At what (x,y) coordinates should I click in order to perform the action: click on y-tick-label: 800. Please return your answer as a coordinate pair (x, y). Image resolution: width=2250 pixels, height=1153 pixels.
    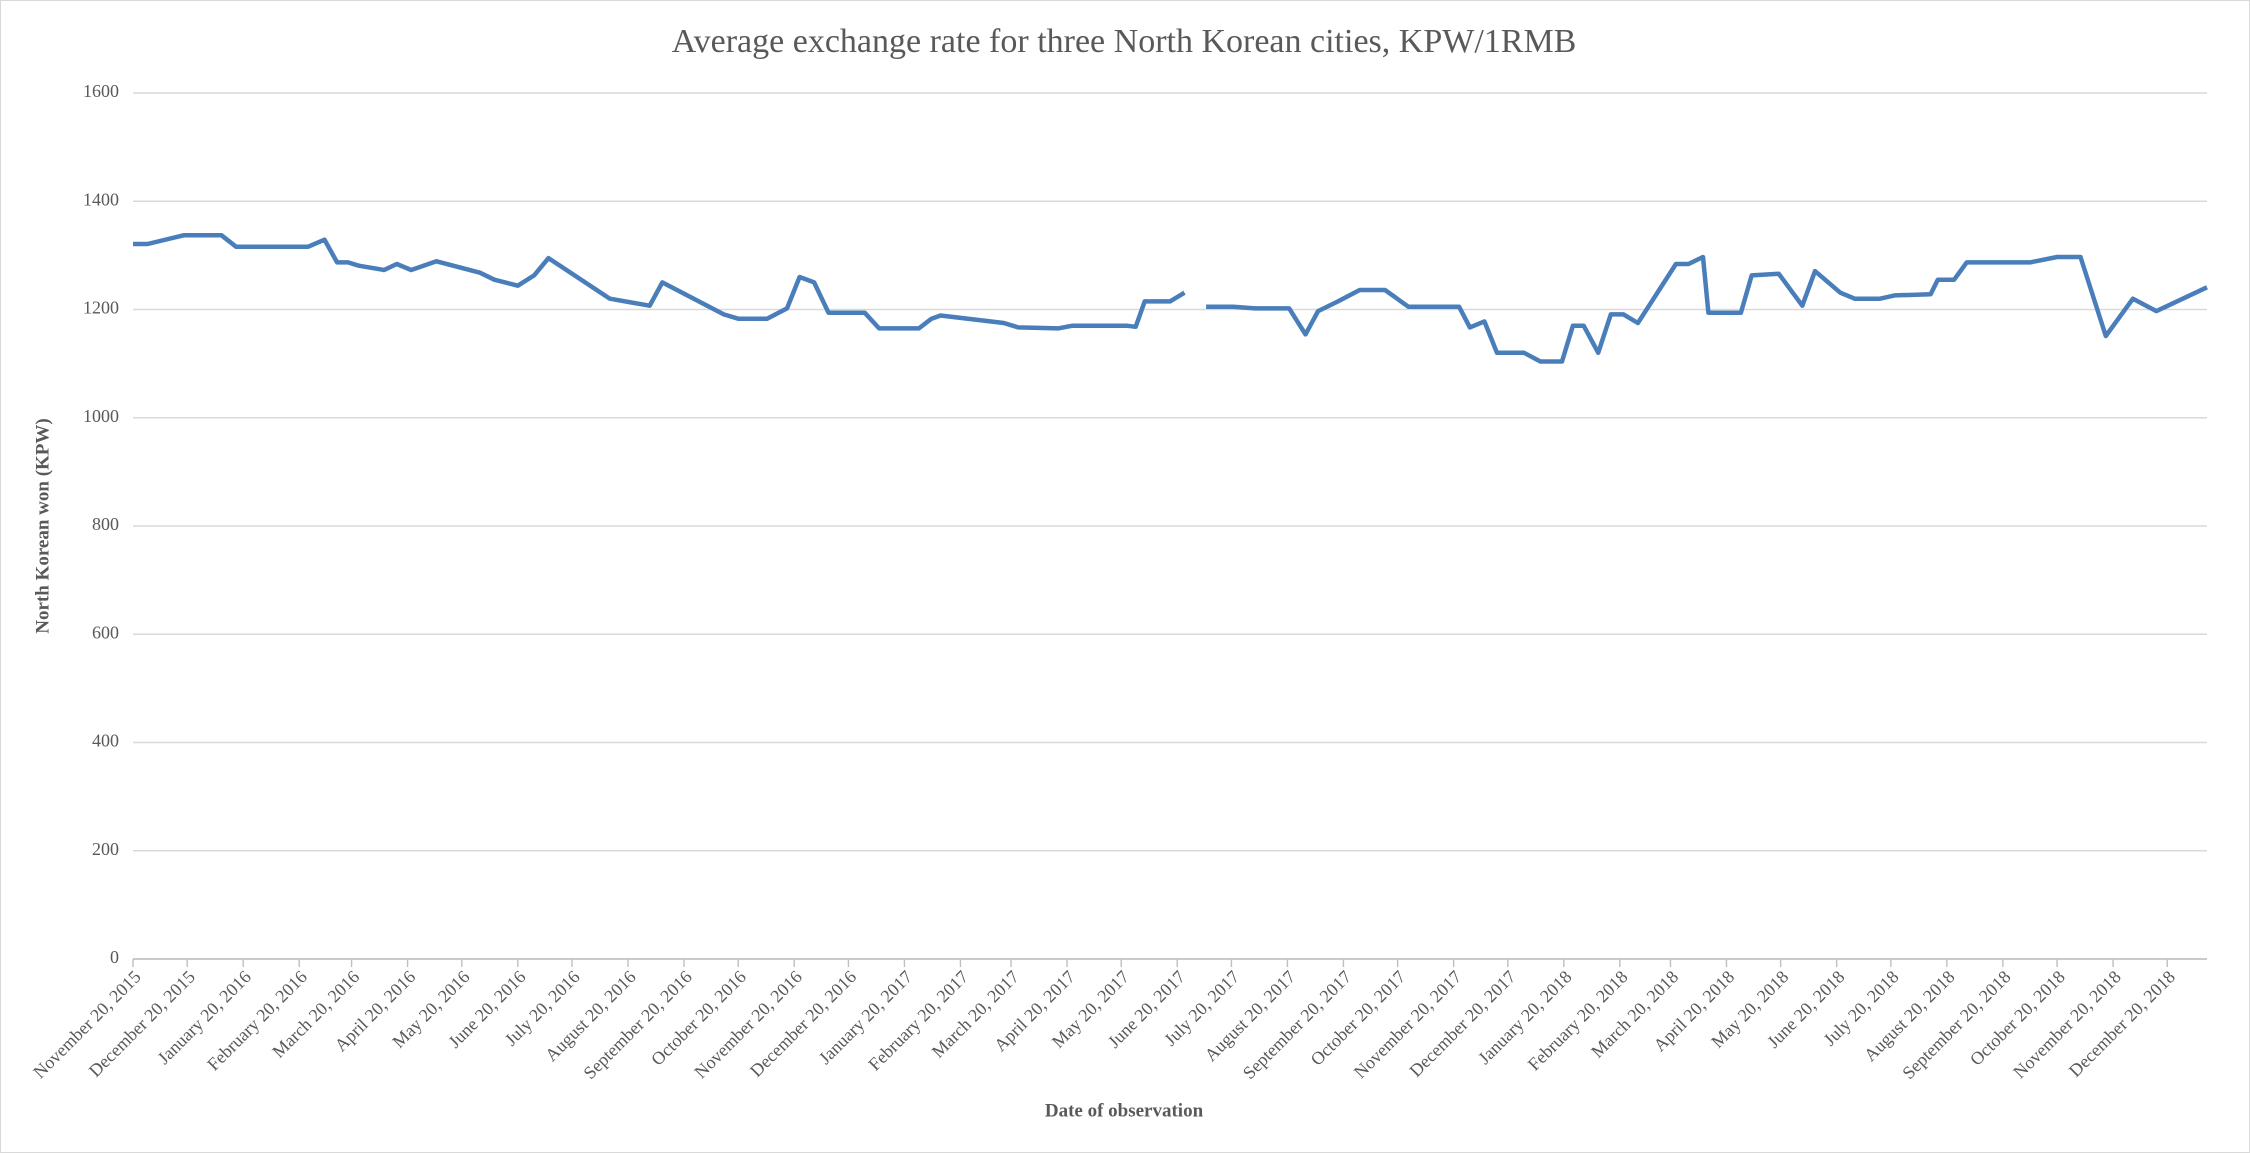
    Looking at the image, I should click on (105, 524).